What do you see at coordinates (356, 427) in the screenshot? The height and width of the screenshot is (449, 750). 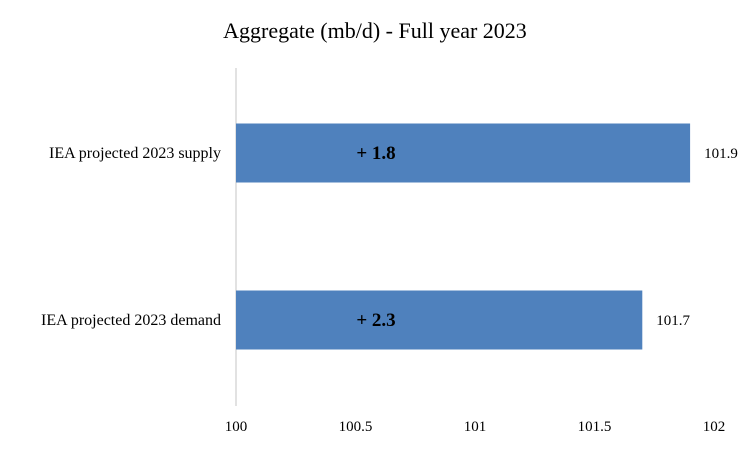 I see `x-tick-label: 100.5` at bounding box center [356, 427].